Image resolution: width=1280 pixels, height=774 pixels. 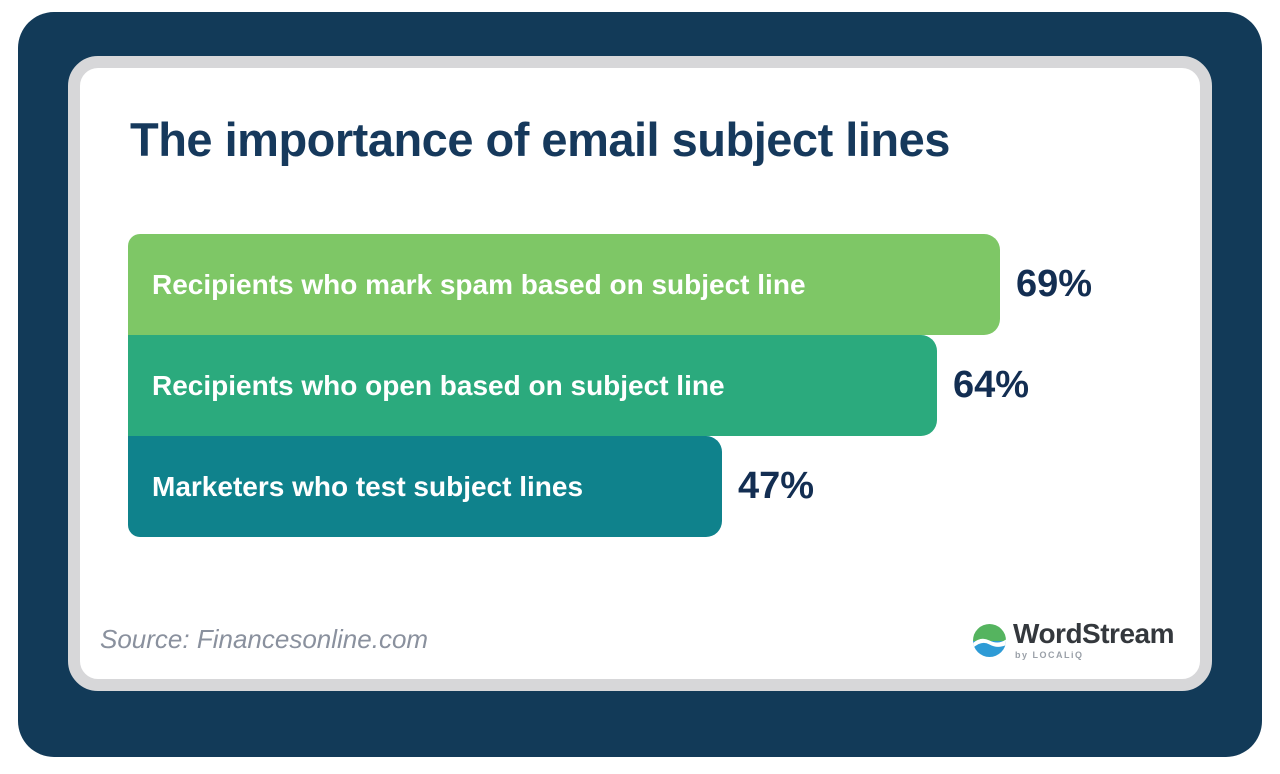 I want to click on chart-title: The importance of email subject lines, so click(x=540, y=139).